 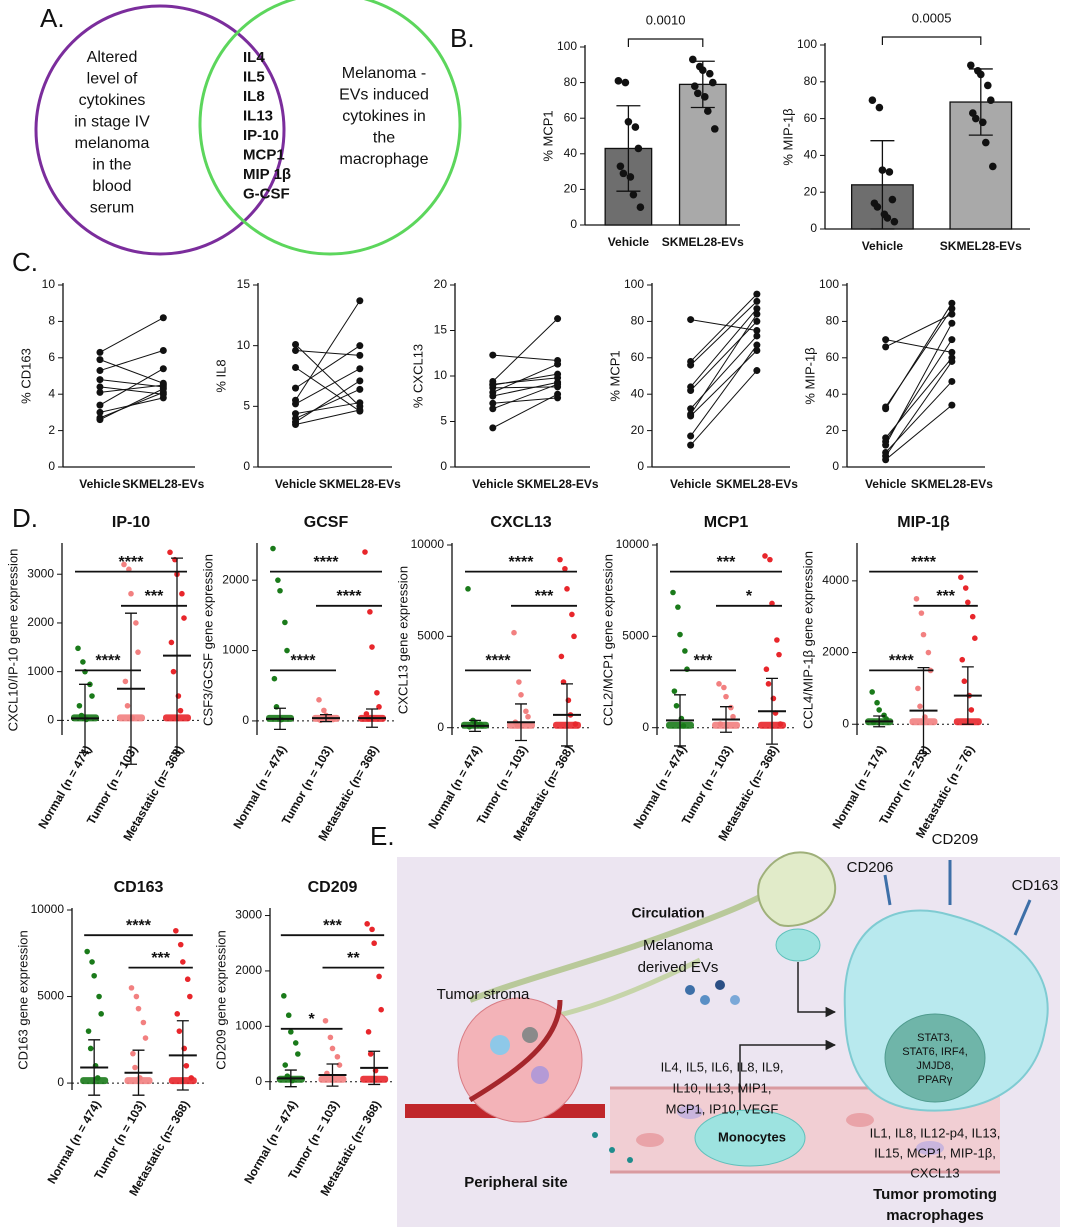 I want to click on sig-label: ****, so click(x=132, y=562).